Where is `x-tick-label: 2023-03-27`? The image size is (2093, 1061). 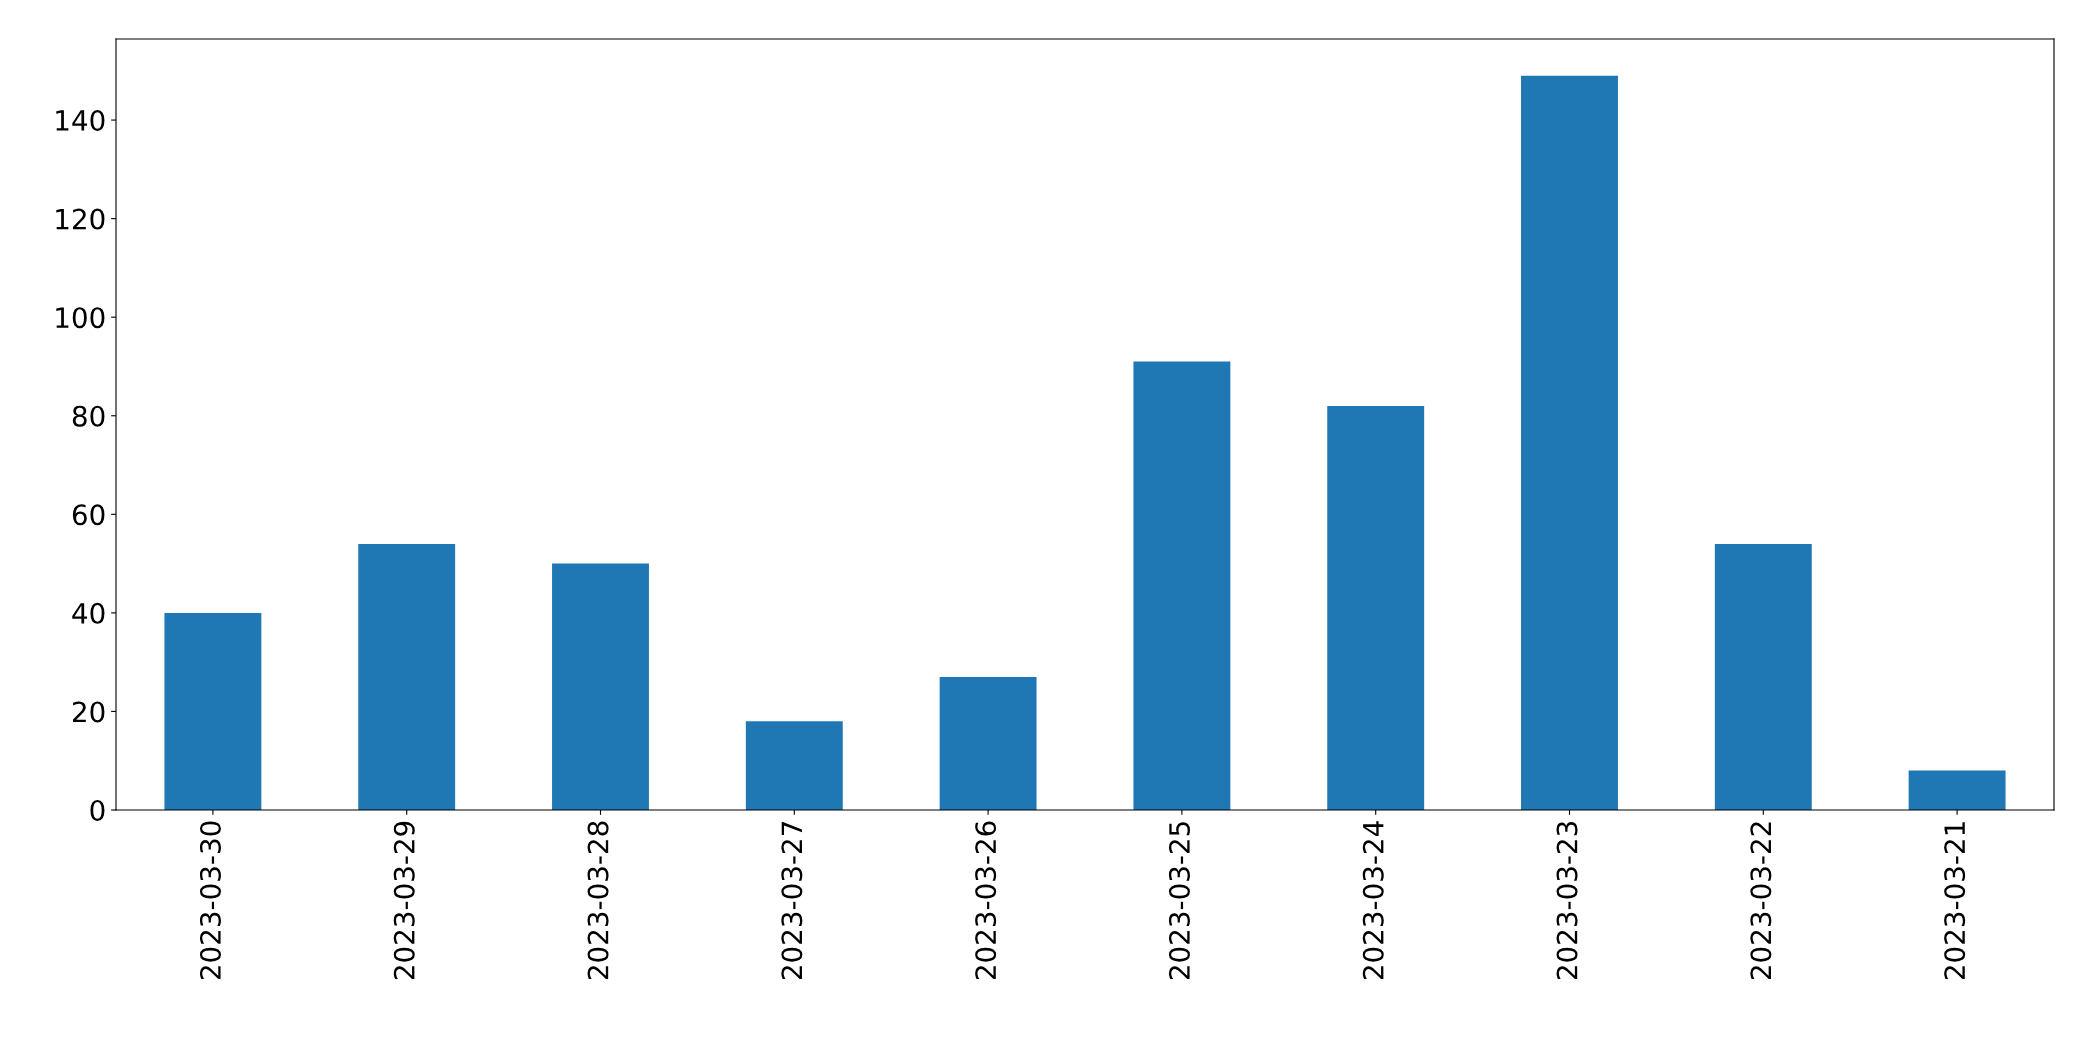
x-tick-label: 2023-03-27 is located at coordinates (792, 901).